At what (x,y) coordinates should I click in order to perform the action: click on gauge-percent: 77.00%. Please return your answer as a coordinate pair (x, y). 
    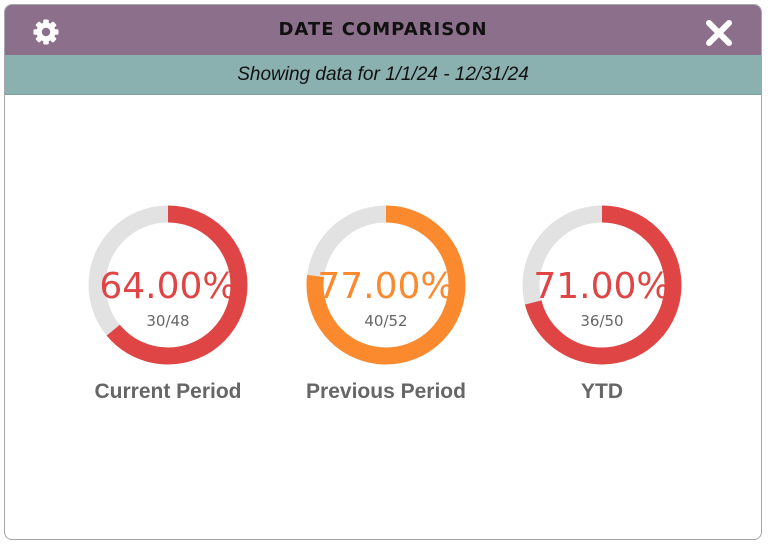
    Looking at the image, I should click on (386, 286).